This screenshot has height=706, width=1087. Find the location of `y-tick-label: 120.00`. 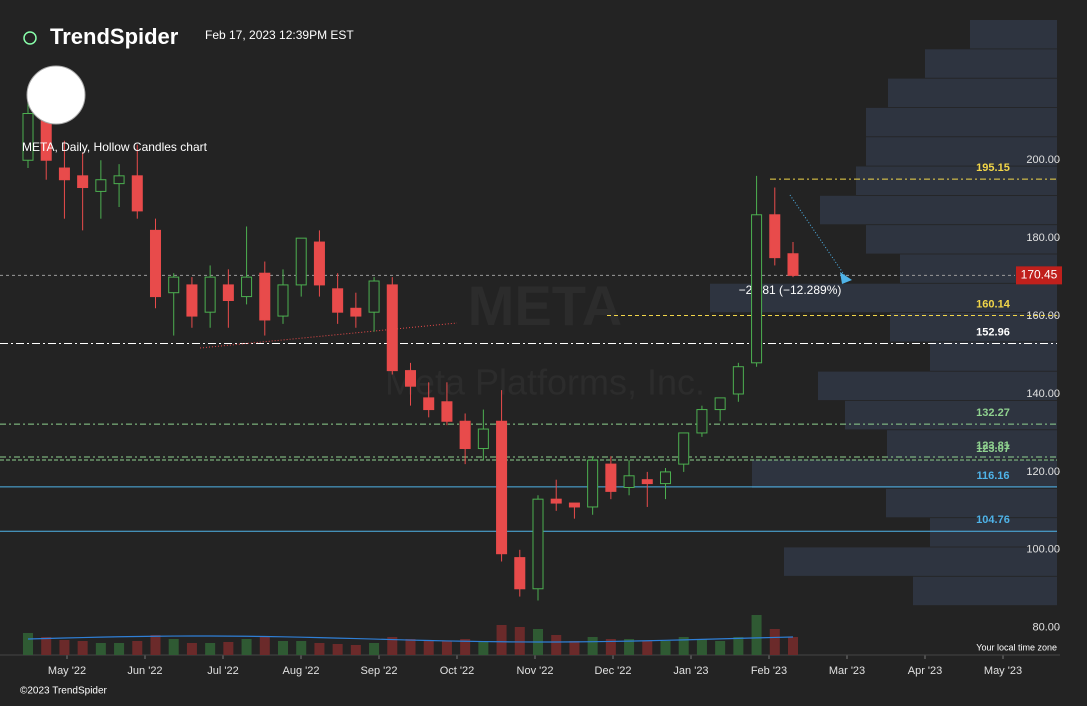

y-tick-label: 120.00 is located at coordinates (1043, 472).